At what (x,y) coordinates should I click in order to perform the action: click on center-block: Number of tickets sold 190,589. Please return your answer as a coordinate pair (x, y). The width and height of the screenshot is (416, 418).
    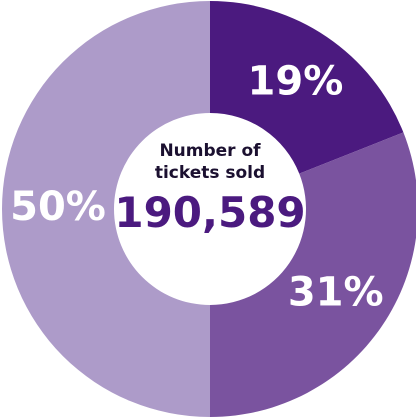
    Looking at the image, I should click on (210, 188).